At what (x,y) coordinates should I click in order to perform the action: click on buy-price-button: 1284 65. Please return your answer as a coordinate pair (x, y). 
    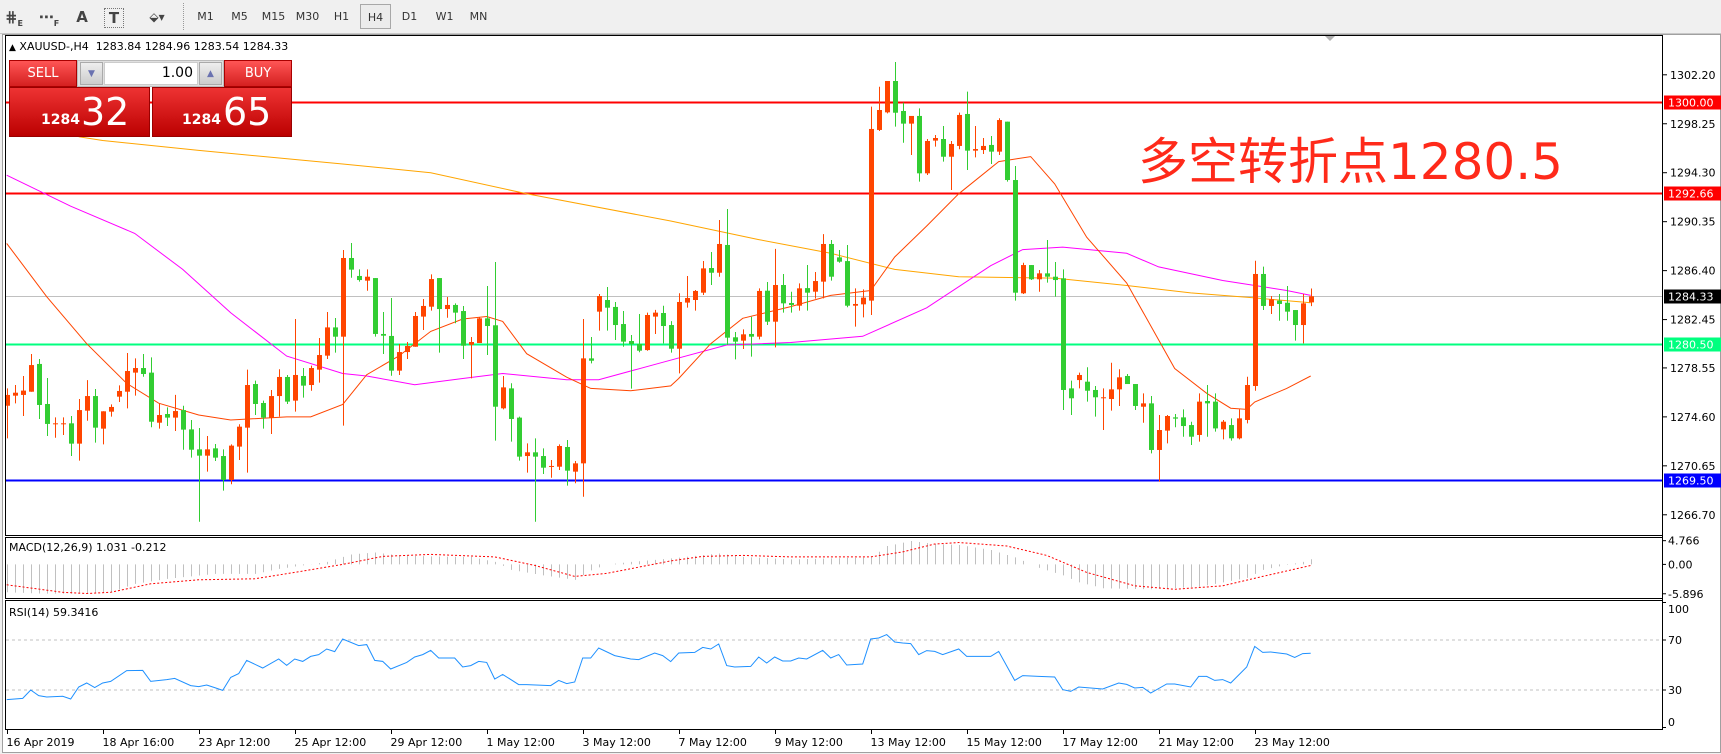
    Looking at the image, I should click on (222, 112).